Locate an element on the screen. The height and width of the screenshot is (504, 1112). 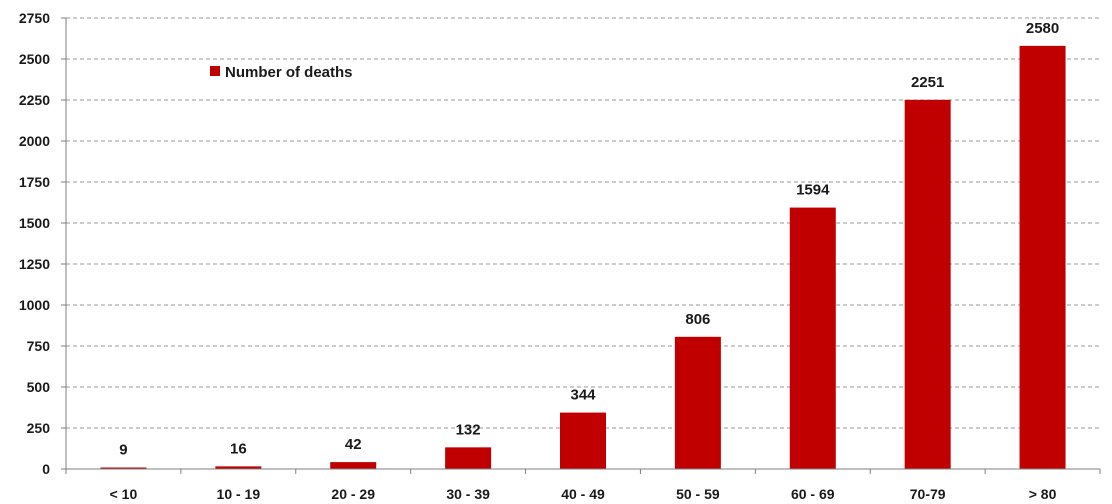
x-tick-label: 20 - 29 is located at coordinates (353, 494).